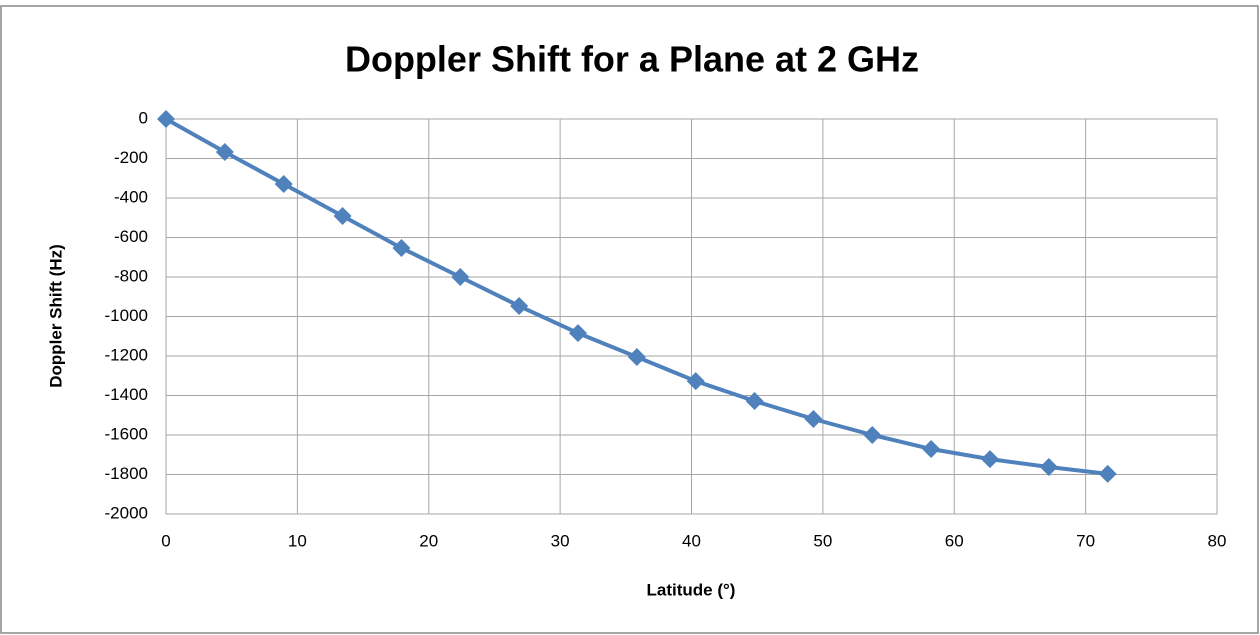 This screenshot has height=635, width=1260. I want to click on y-tick-label: -1600, so click(126, 433).